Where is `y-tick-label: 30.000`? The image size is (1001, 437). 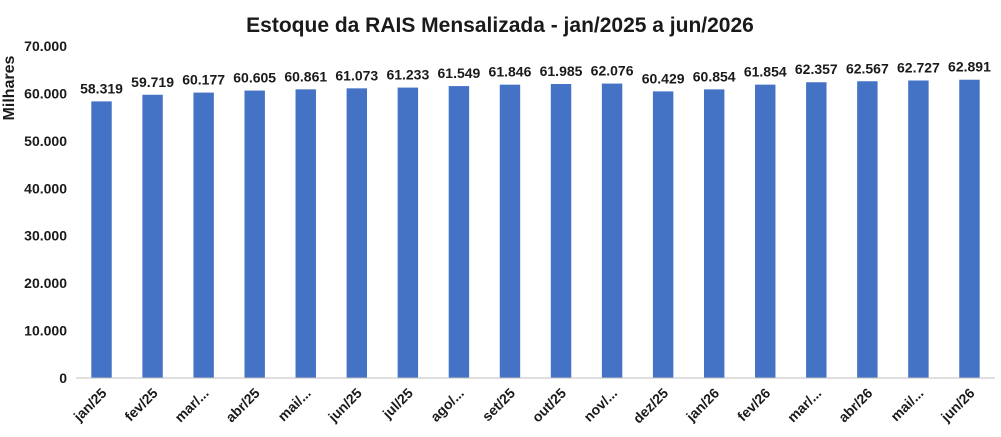 y-tick-label: 30.000 is located at coordinates (45, 236).